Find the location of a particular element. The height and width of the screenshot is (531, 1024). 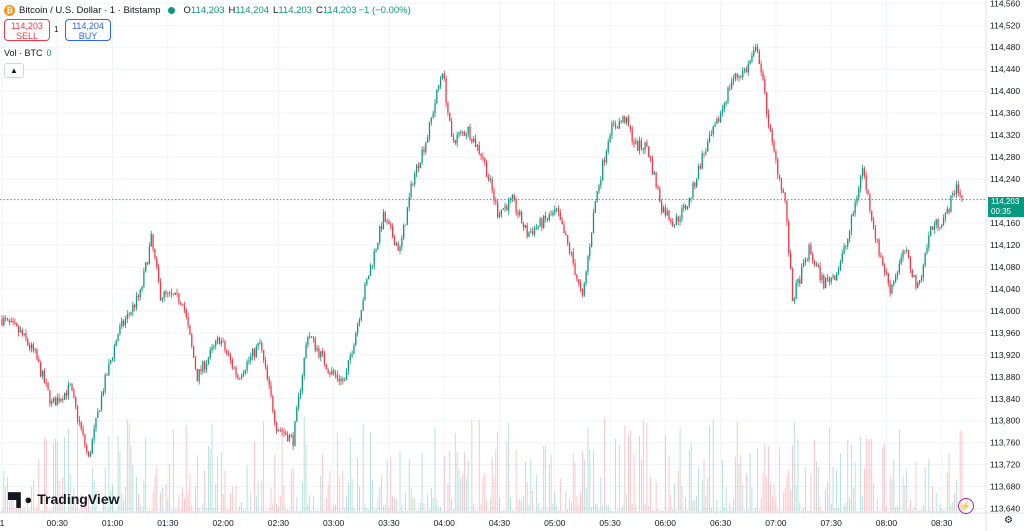

sell-button: 114,203 SELL is located at coordinates (27, 30).